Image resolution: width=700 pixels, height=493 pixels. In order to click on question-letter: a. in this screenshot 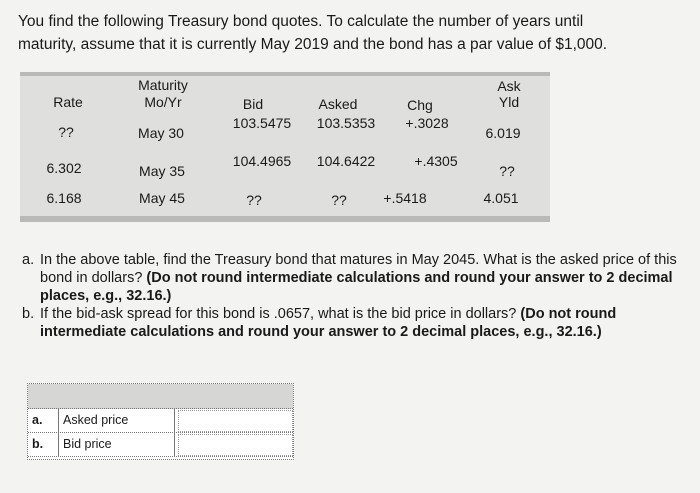, I will do `click(28, 260)`.